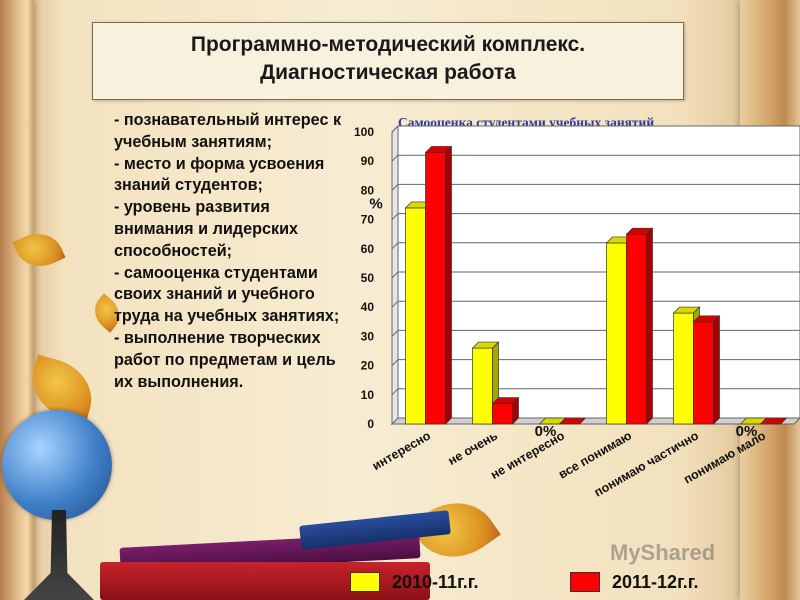 The image size is (800, 600). What do you see at coordinates (57, 465) in the screenshot?
I see `globe-image` at bounding box center [57, 465].